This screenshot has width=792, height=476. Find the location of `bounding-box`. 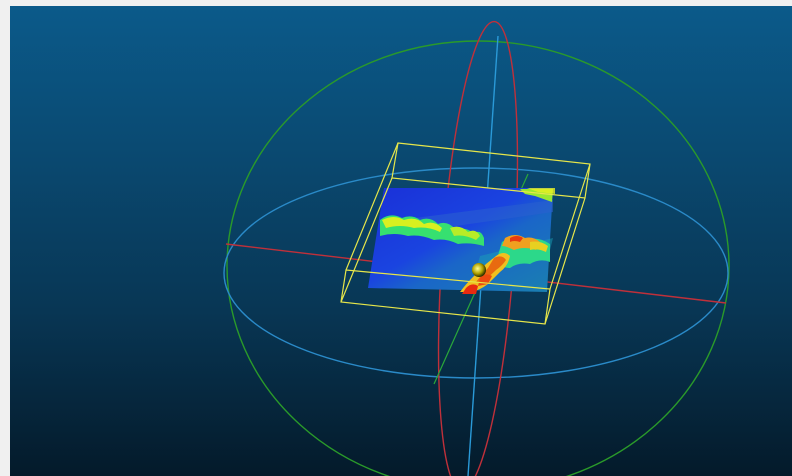

bounding-box is located at coordinates (465, 233).